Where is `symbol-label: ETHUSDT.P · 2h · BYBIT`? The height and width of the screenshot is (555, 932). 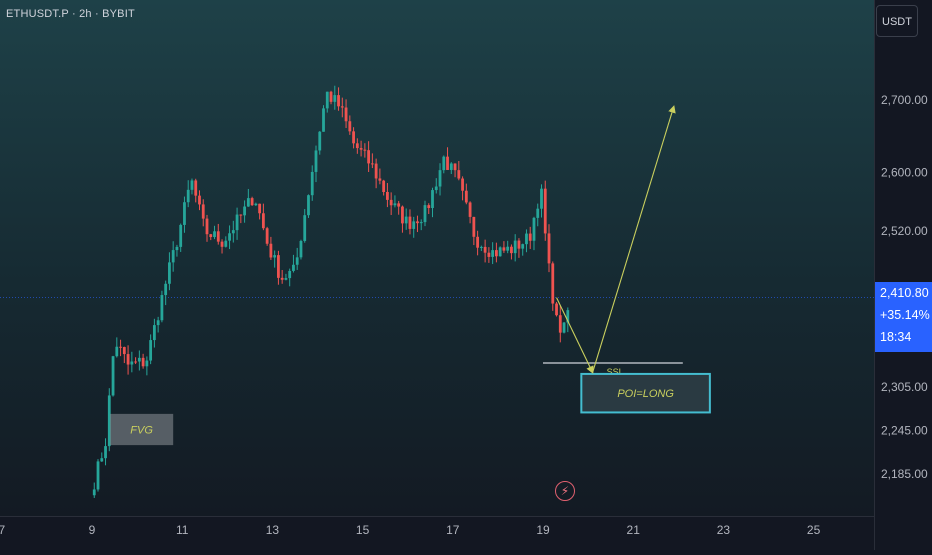
symbol-label: ETHUSDT.P · 2h · BYBIT is located at coordinates (70, 14).